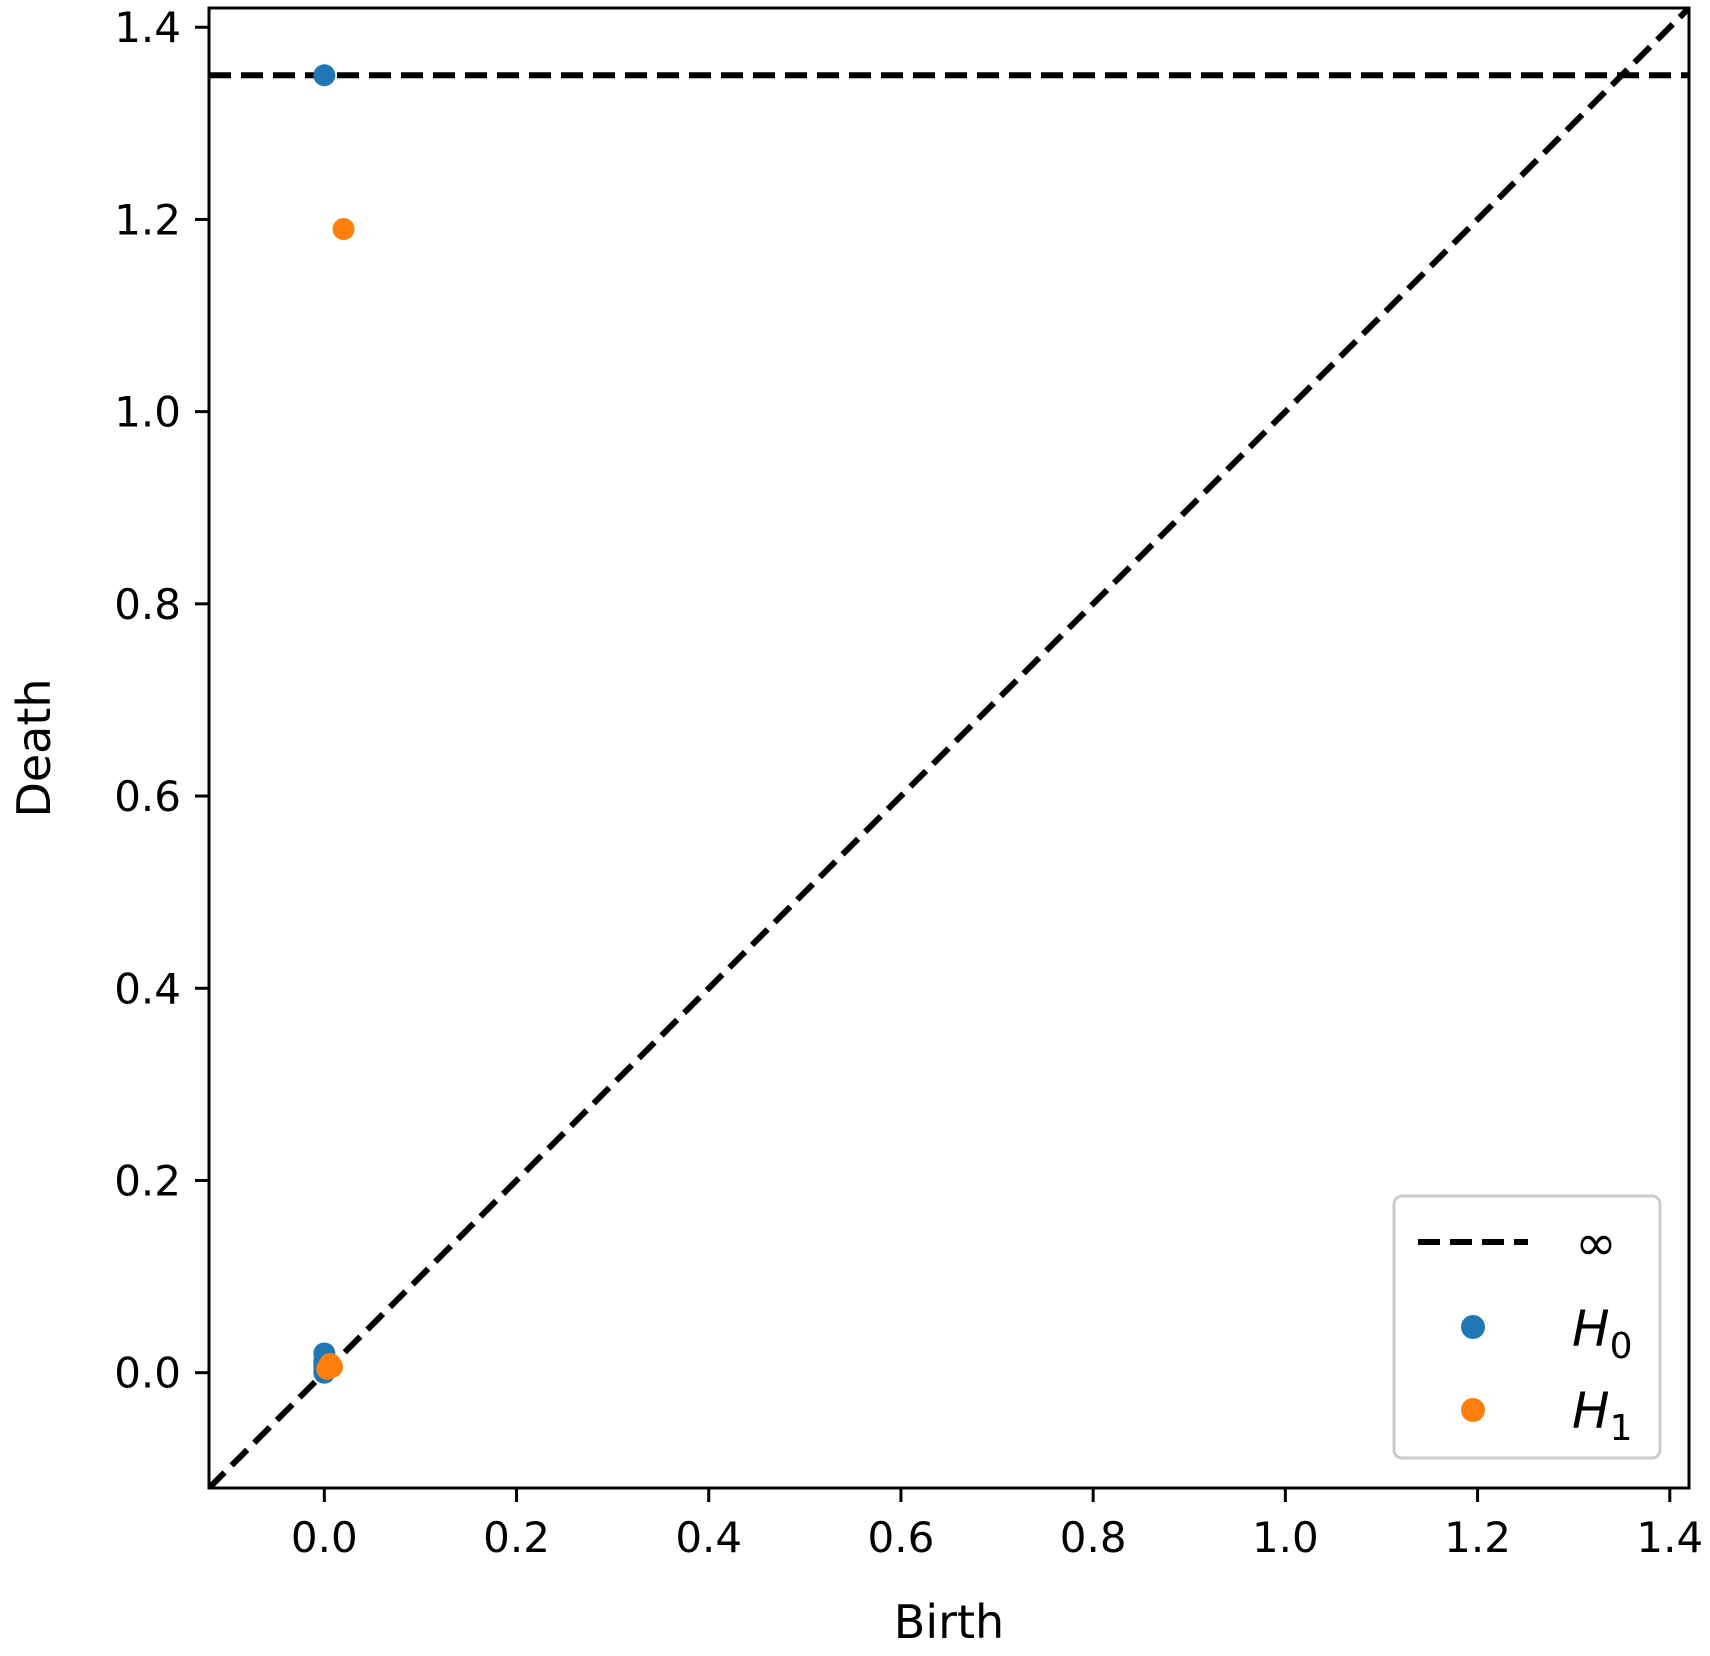  I want to click on legend-frame, so click(1527, 1327).